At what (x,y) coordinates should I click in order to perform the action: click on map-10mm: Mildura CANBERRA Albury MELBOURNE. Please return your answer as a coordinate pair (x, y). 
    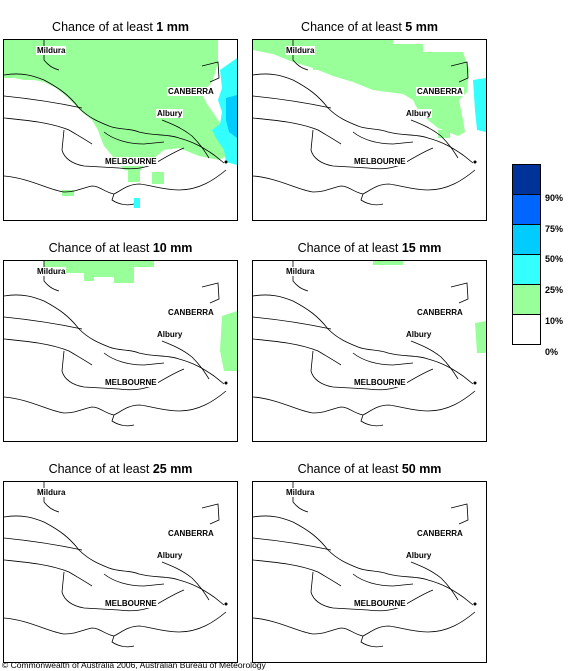
    Looking at the image, I should click on (120, 351).